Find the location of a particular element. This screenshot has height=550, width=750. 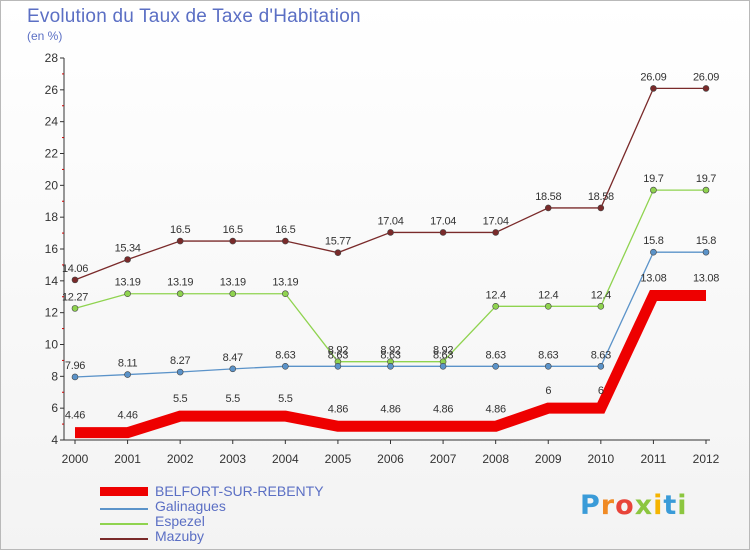

y-unit-label: (en %) is located at coordinates (45, 36).